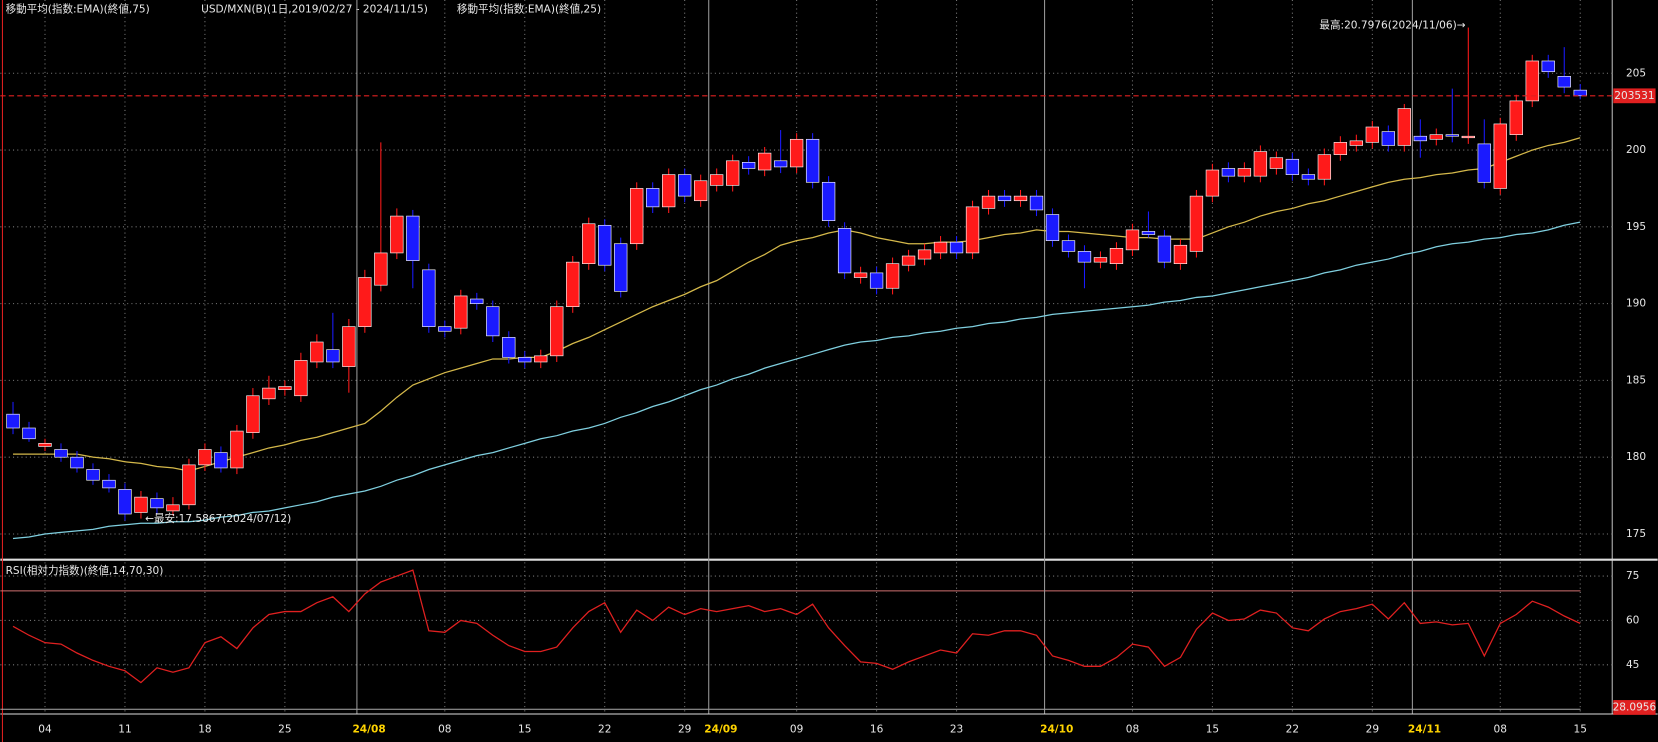  What do you see at coordinates (1636, 534) in the screenshot?
I see `y-tick-label: 175` at bounding box center [1636, 534].